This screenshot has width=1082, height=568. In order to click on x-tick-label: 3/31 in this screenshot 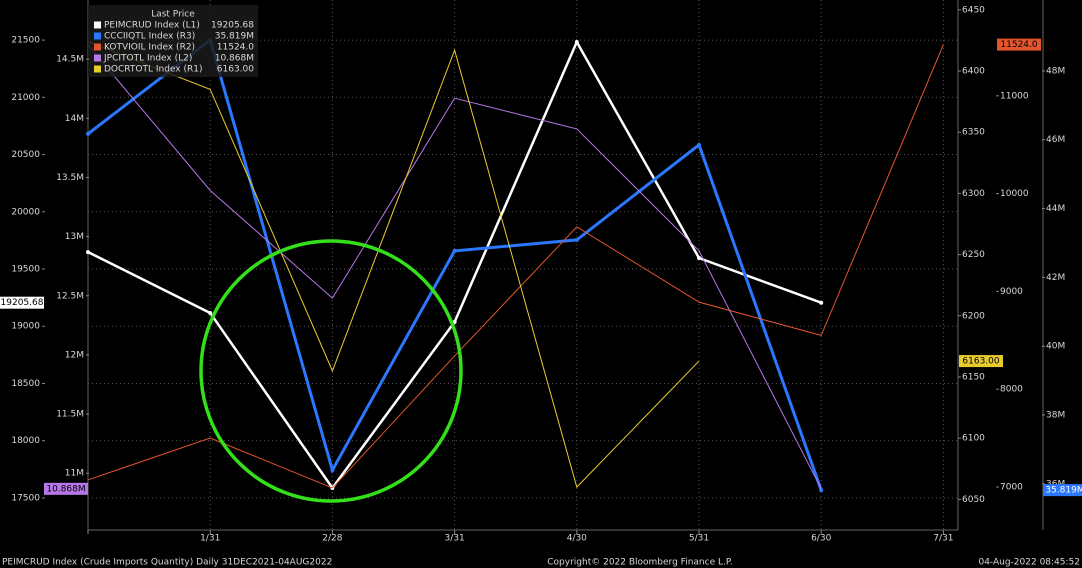, I will do `click(454, 539)`.